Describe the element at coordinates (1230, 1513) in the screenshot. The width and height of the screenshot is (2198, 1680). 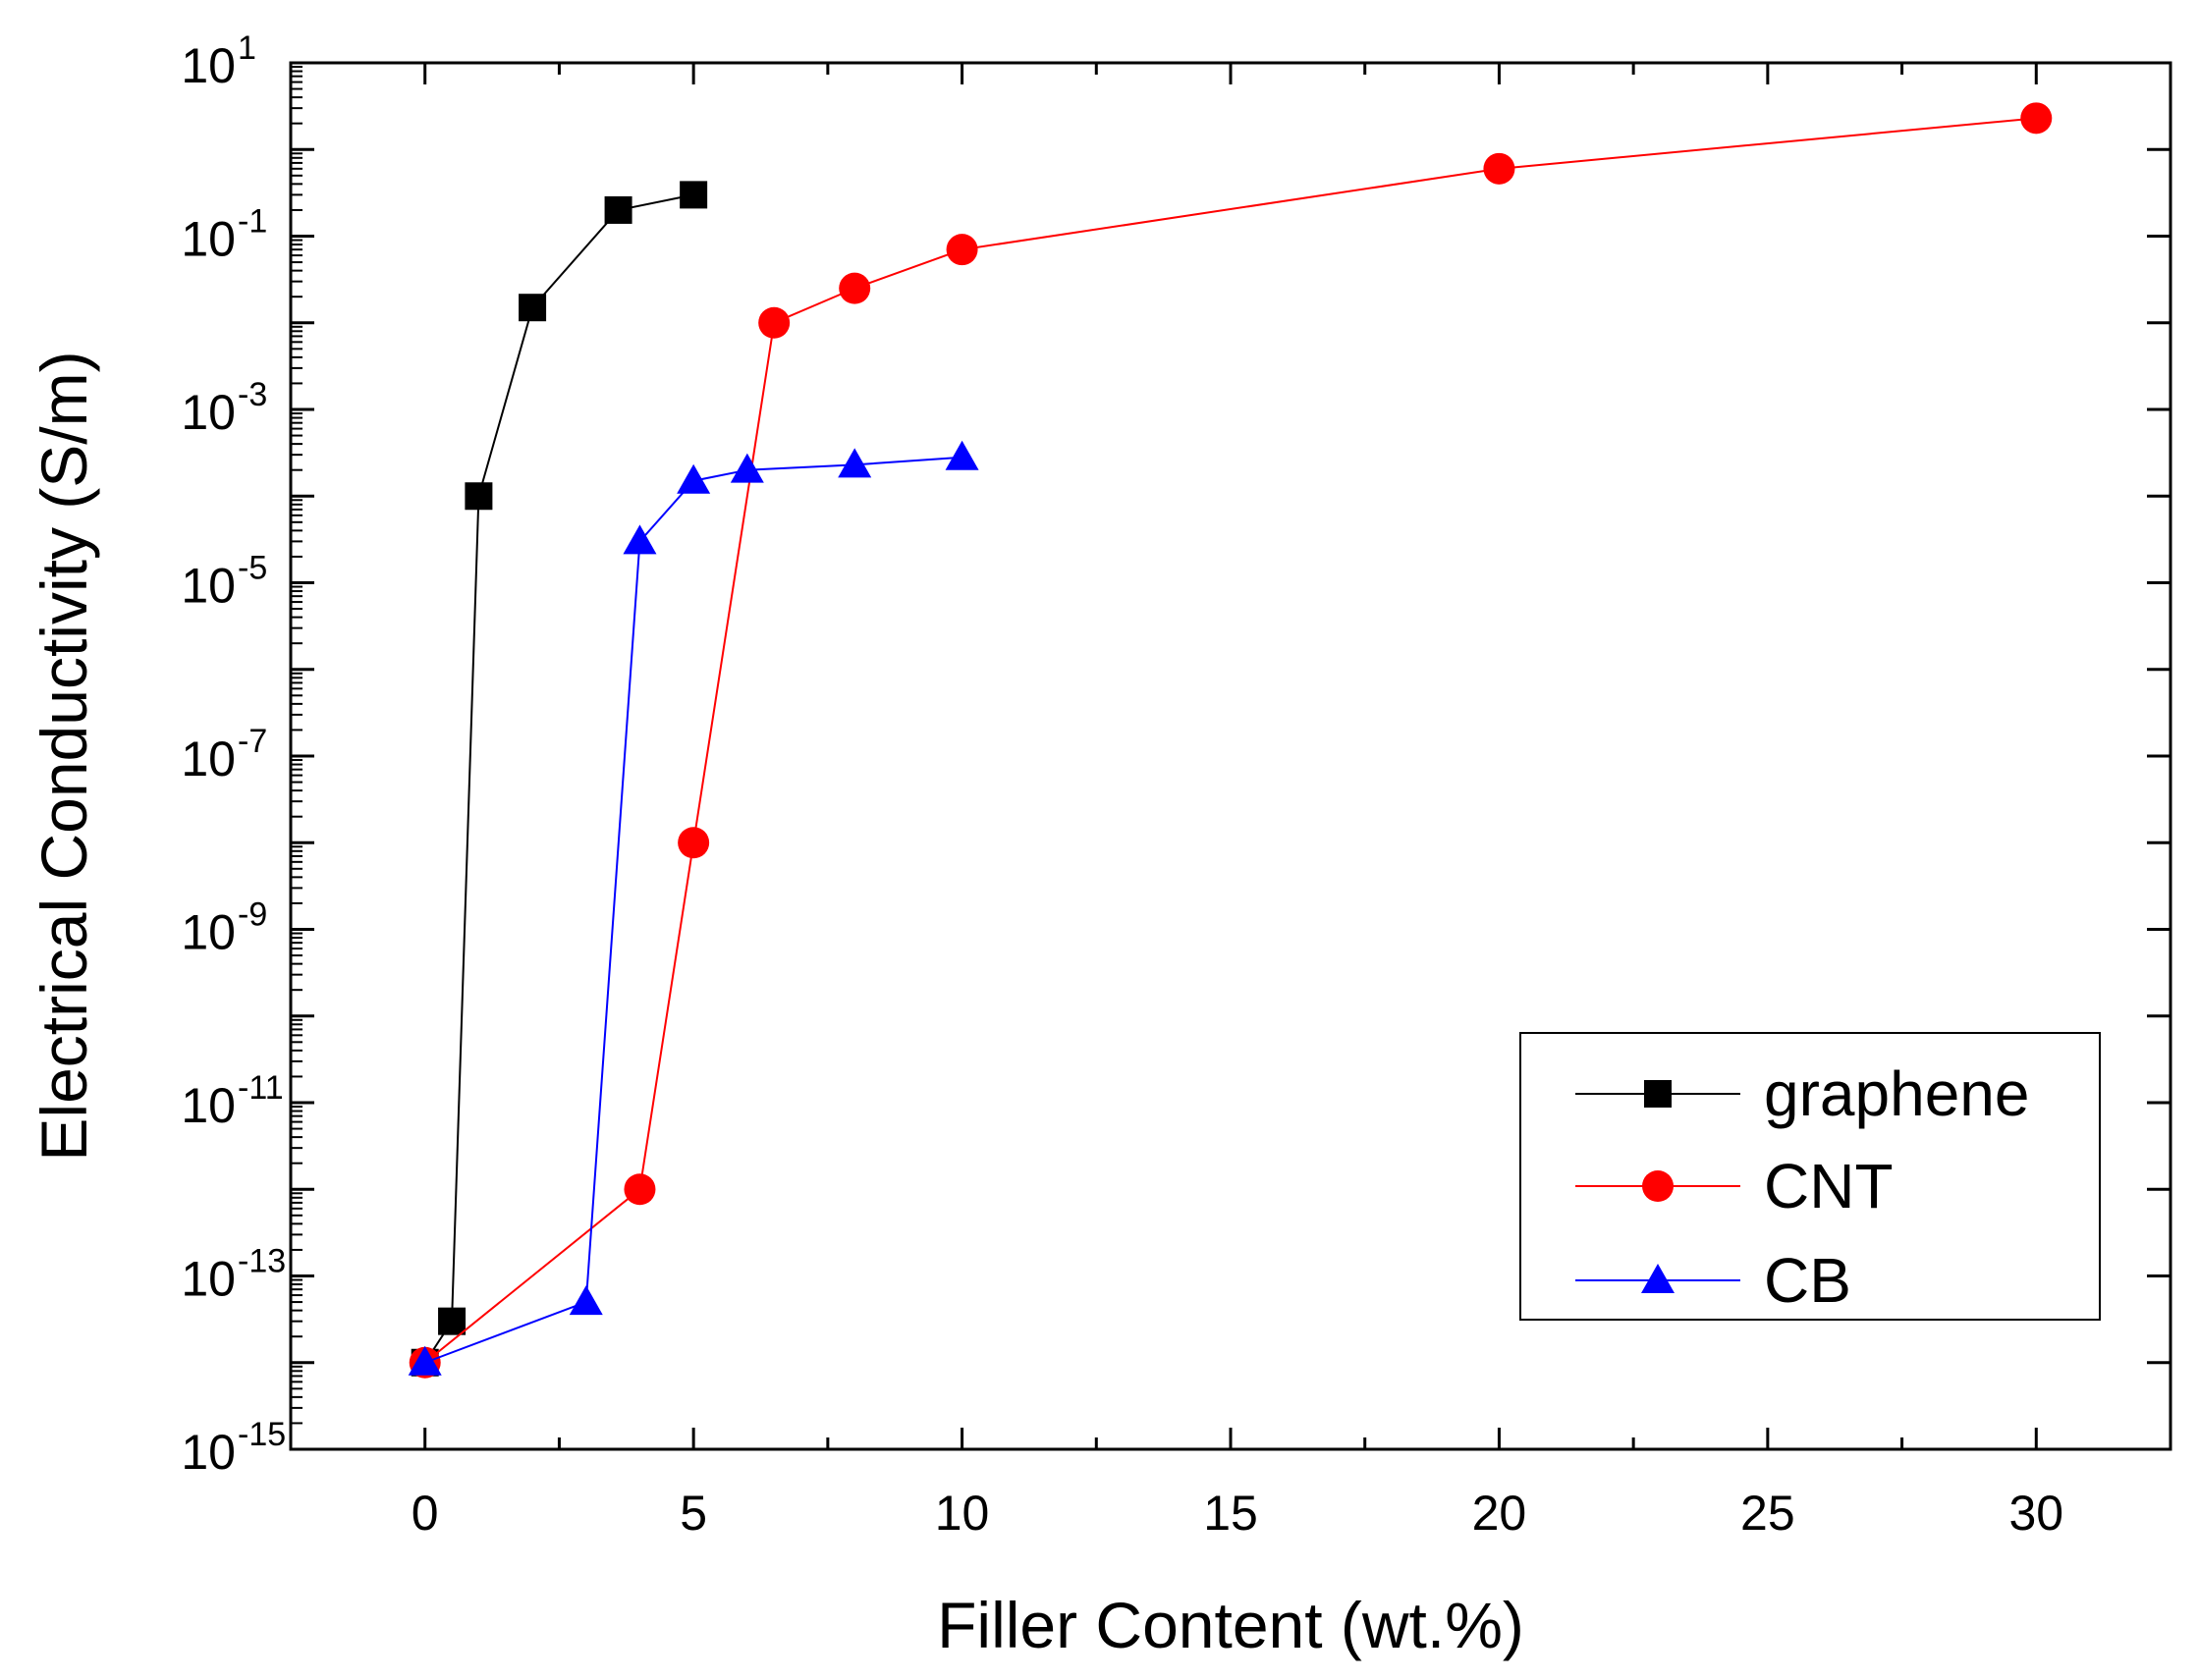
I see `x-tick-label: 15` at that location.